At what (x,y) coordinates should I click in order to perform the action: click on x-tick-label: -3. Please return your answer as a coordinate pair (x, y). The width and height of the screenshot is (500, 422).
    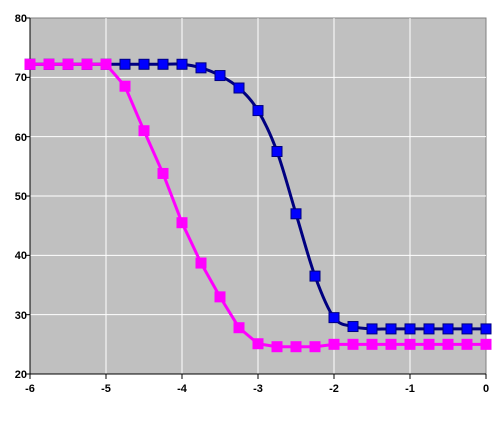
    Looking at the image, I should click on (258, 389).